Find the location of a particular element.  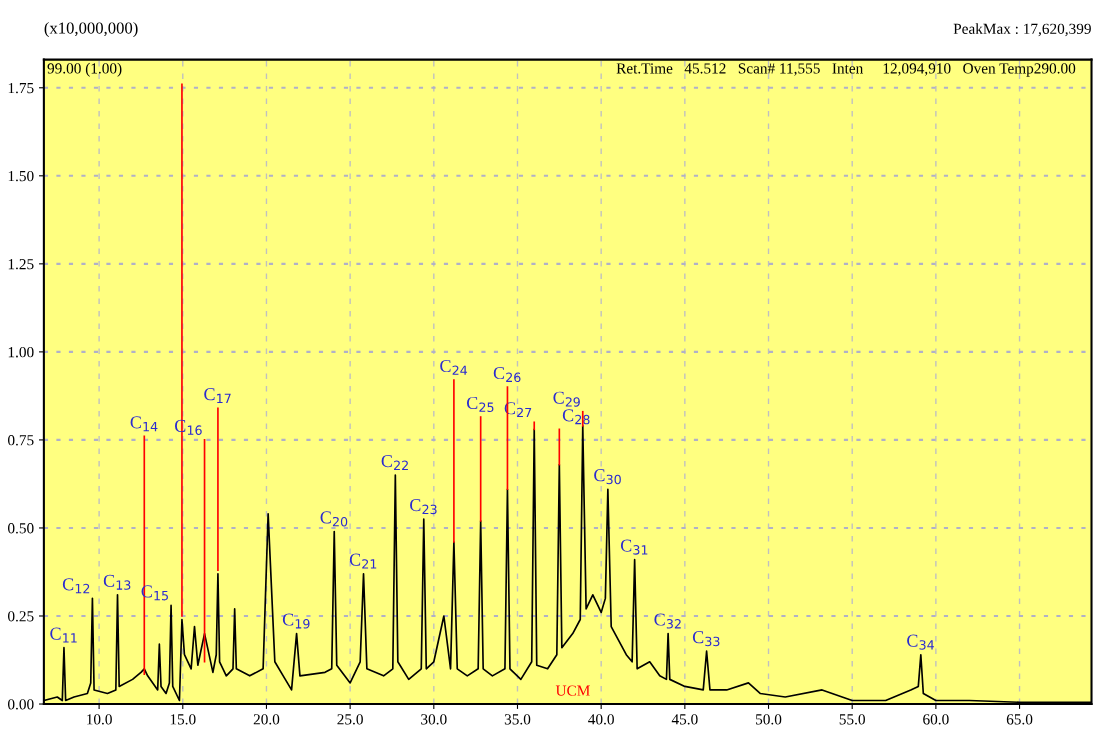

annotation: C$_{20}$ is located at coordinates (334, 519).